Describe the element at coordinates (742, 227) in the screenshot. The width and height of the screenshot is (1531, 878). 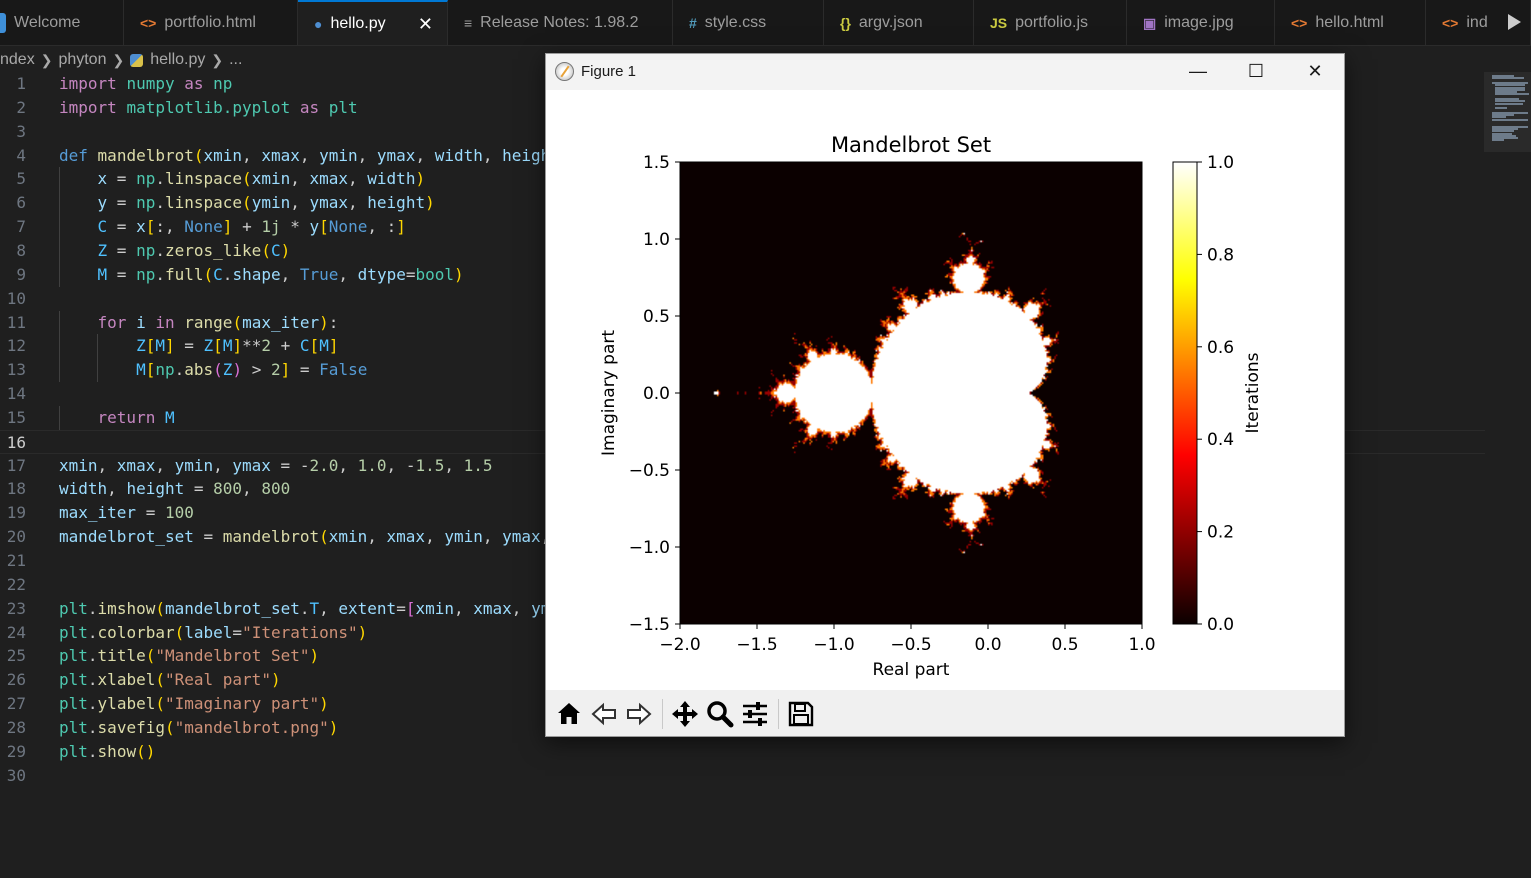
I see `code-line: 7 C = x[:, None] + 1j * y[None, :]` at that location.